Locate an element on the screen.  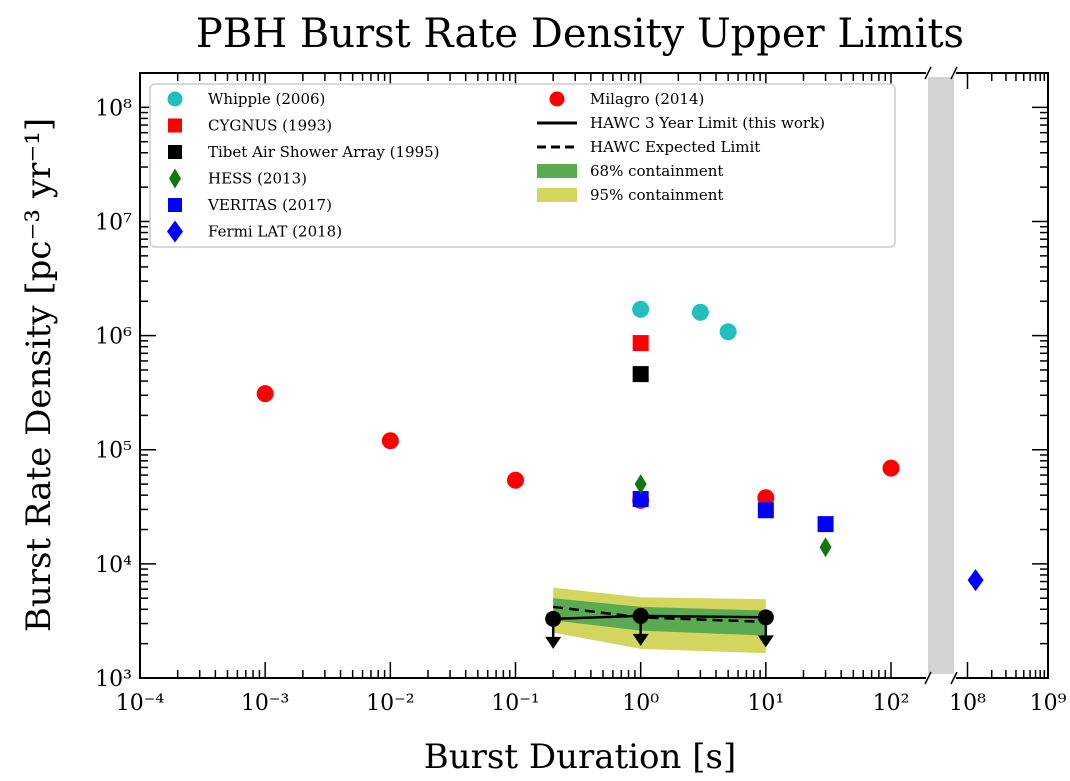
x-tick-label: 10⁻⁴ is located at coordinates (140, 703).